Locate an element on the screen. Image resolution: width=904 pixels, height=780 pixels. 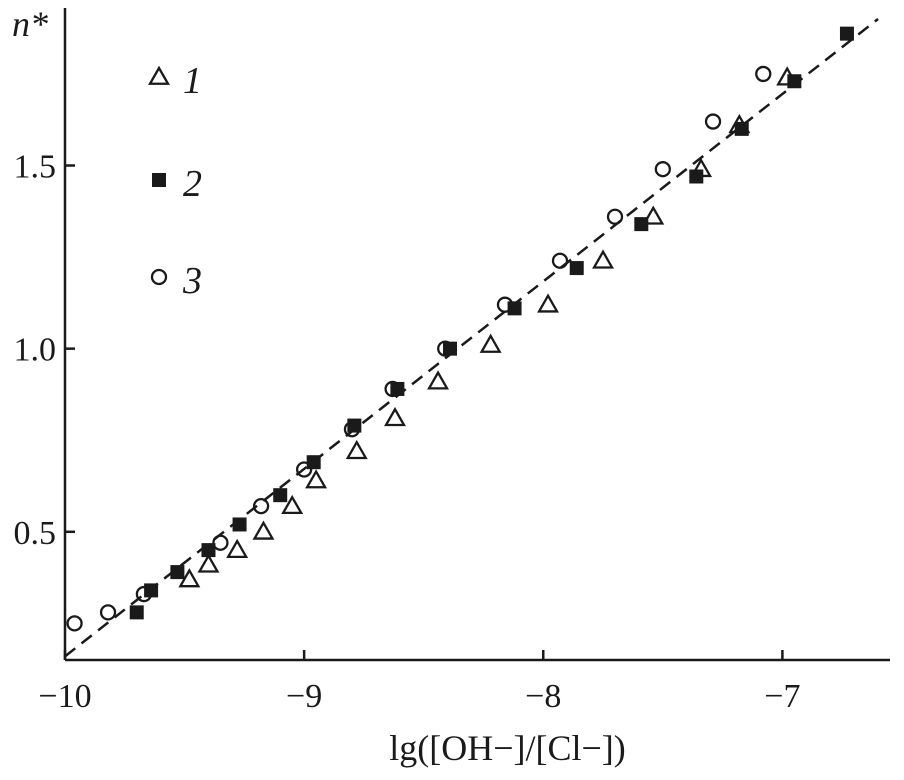
x-tick-label: −10 is located at coordinates (64, 696).